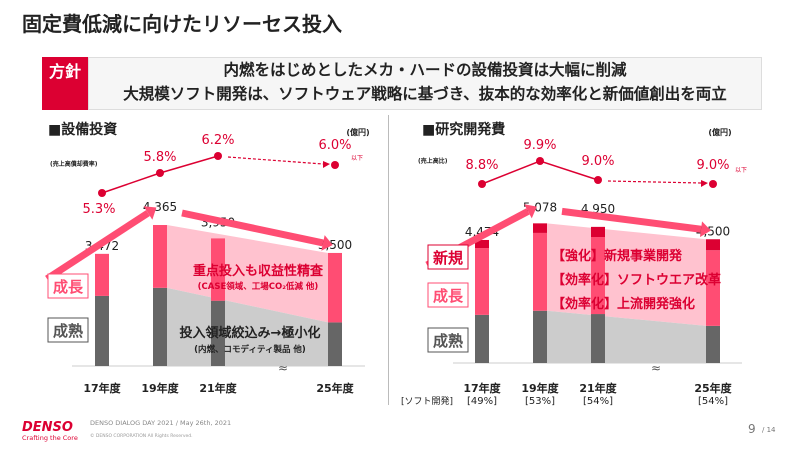 The height and width of the screenshot is (450, 800). Describe the element at coordinates (50, 438) in the screenshot. I see `logo-tagline: Crafting the Core` at that location.